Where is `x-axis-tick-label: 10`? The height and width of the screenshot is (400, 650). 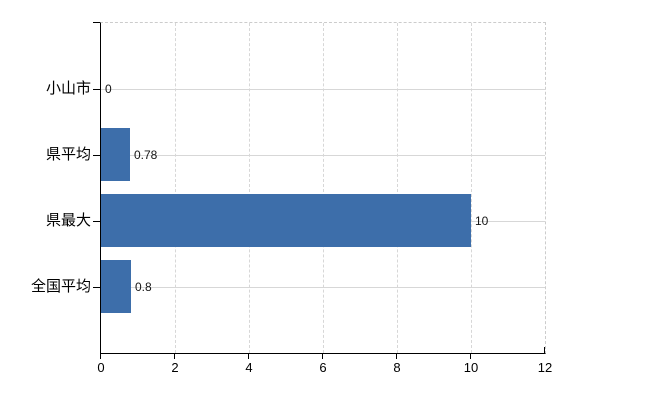
x-axis-tick-label: 10 is located at coordinates (471, 367).